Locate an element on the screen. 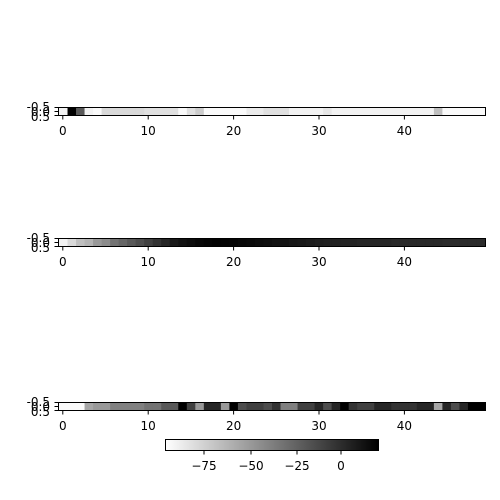 The width and height of the screenshot is (500, 500). heatmap-panel-1: -0.5 0.0 0.5 0 10 20 30 40 is located at coordinates (256, 119).